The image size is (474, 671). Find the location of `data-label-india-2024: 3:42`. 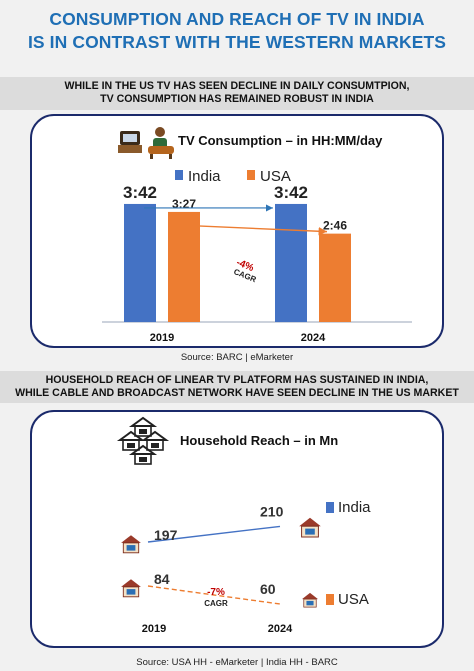

data-label-india-2024: 3:42 is located at coordinates (291, 192).